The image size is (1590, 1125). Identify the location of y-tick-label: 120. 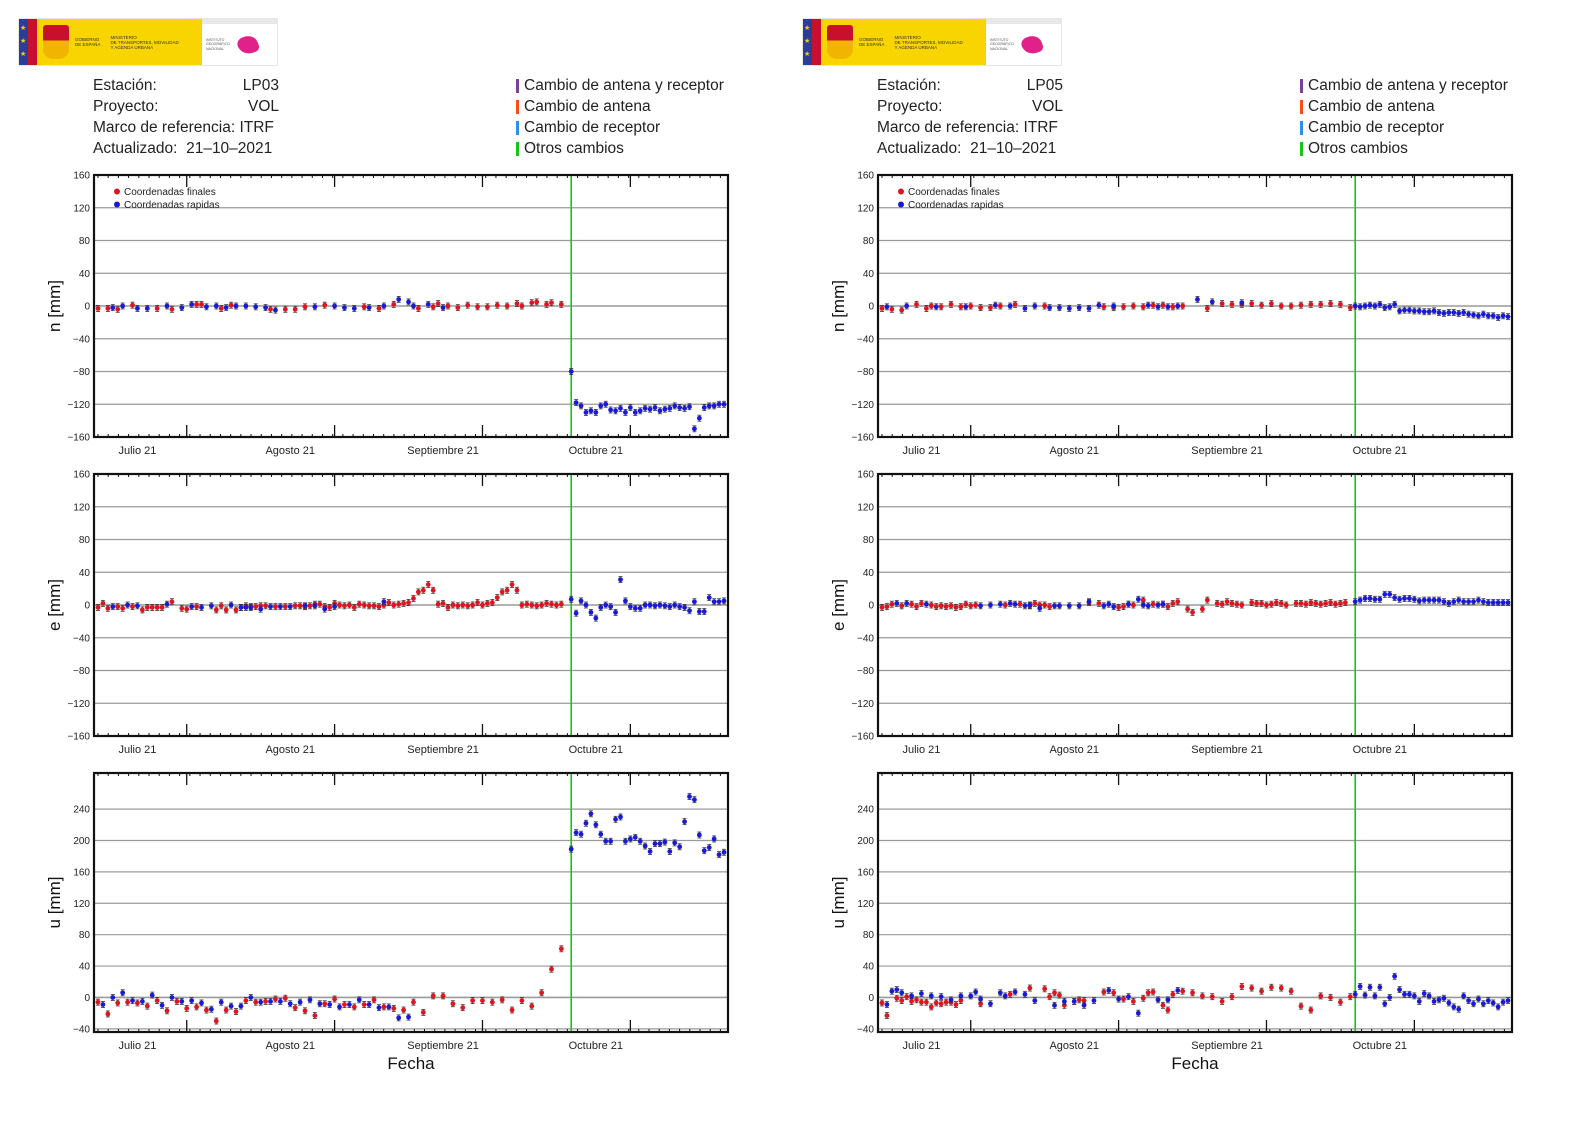
(865, 904).